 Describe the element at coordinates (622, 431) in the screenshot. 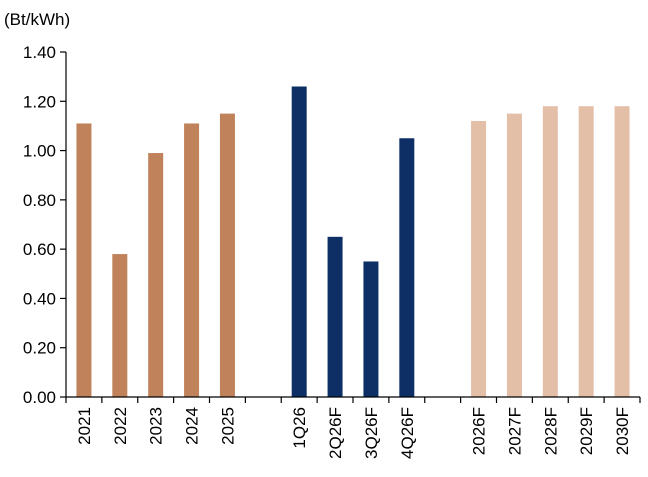

I see `x-tick-label: 2030F` at that location.